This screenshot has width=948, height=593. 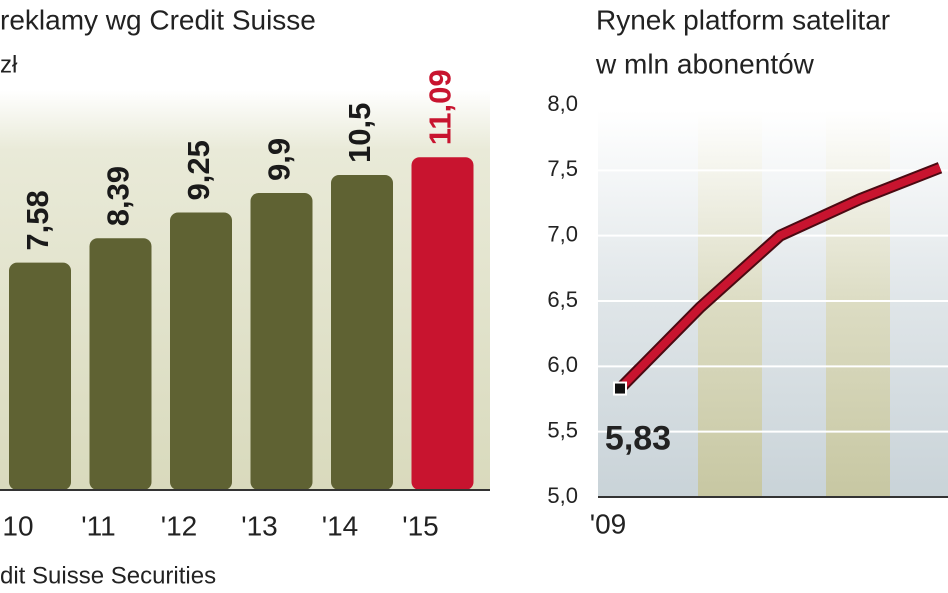 What do you see at coordinates (158, 19) in the screenshot?
I see `chart-title: reklamy wg Credit Suisse` at bounding box center [158, 19].